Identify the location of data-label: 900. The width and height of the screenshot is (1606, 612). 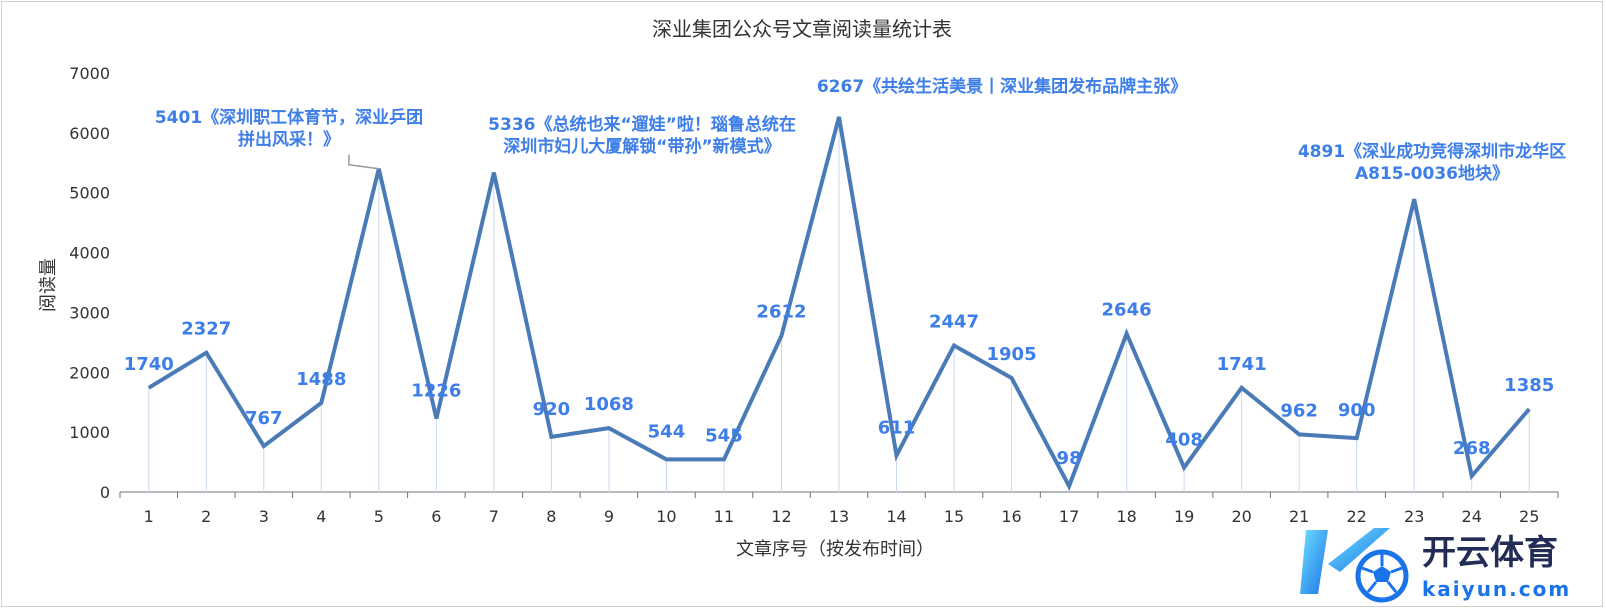
(1357, 410).